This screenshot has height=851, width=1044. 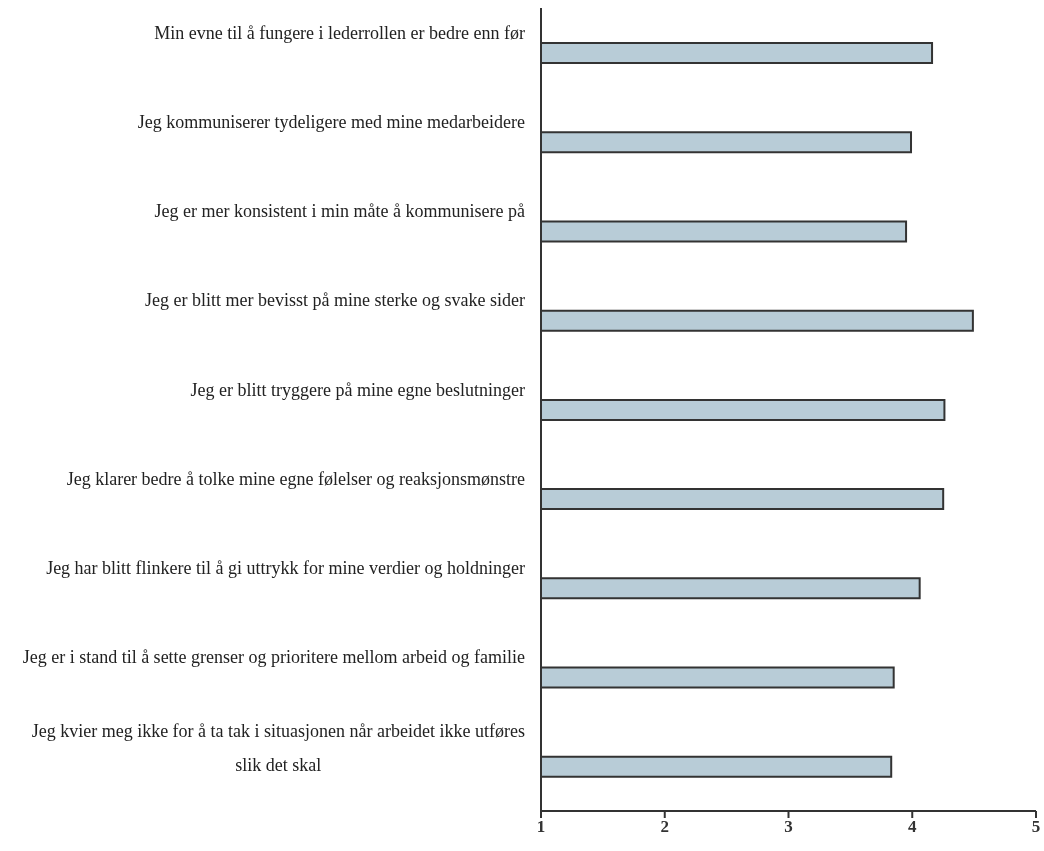 What do you see at coordinates (339, 32) in the screenshot?
I see `y-tick-label: Min evne til å fungere i lederrollen er bedre enn før` at bounding box center [339, 32].